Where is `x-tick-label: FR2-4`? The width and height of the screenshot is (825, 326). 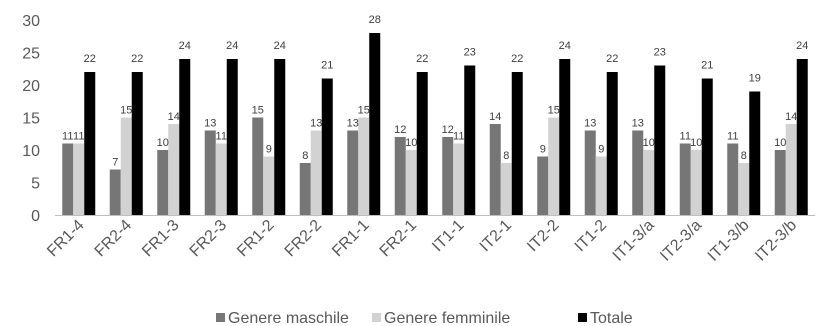 x-tick-label: FR2-4 is located at coordinates (114, 239).